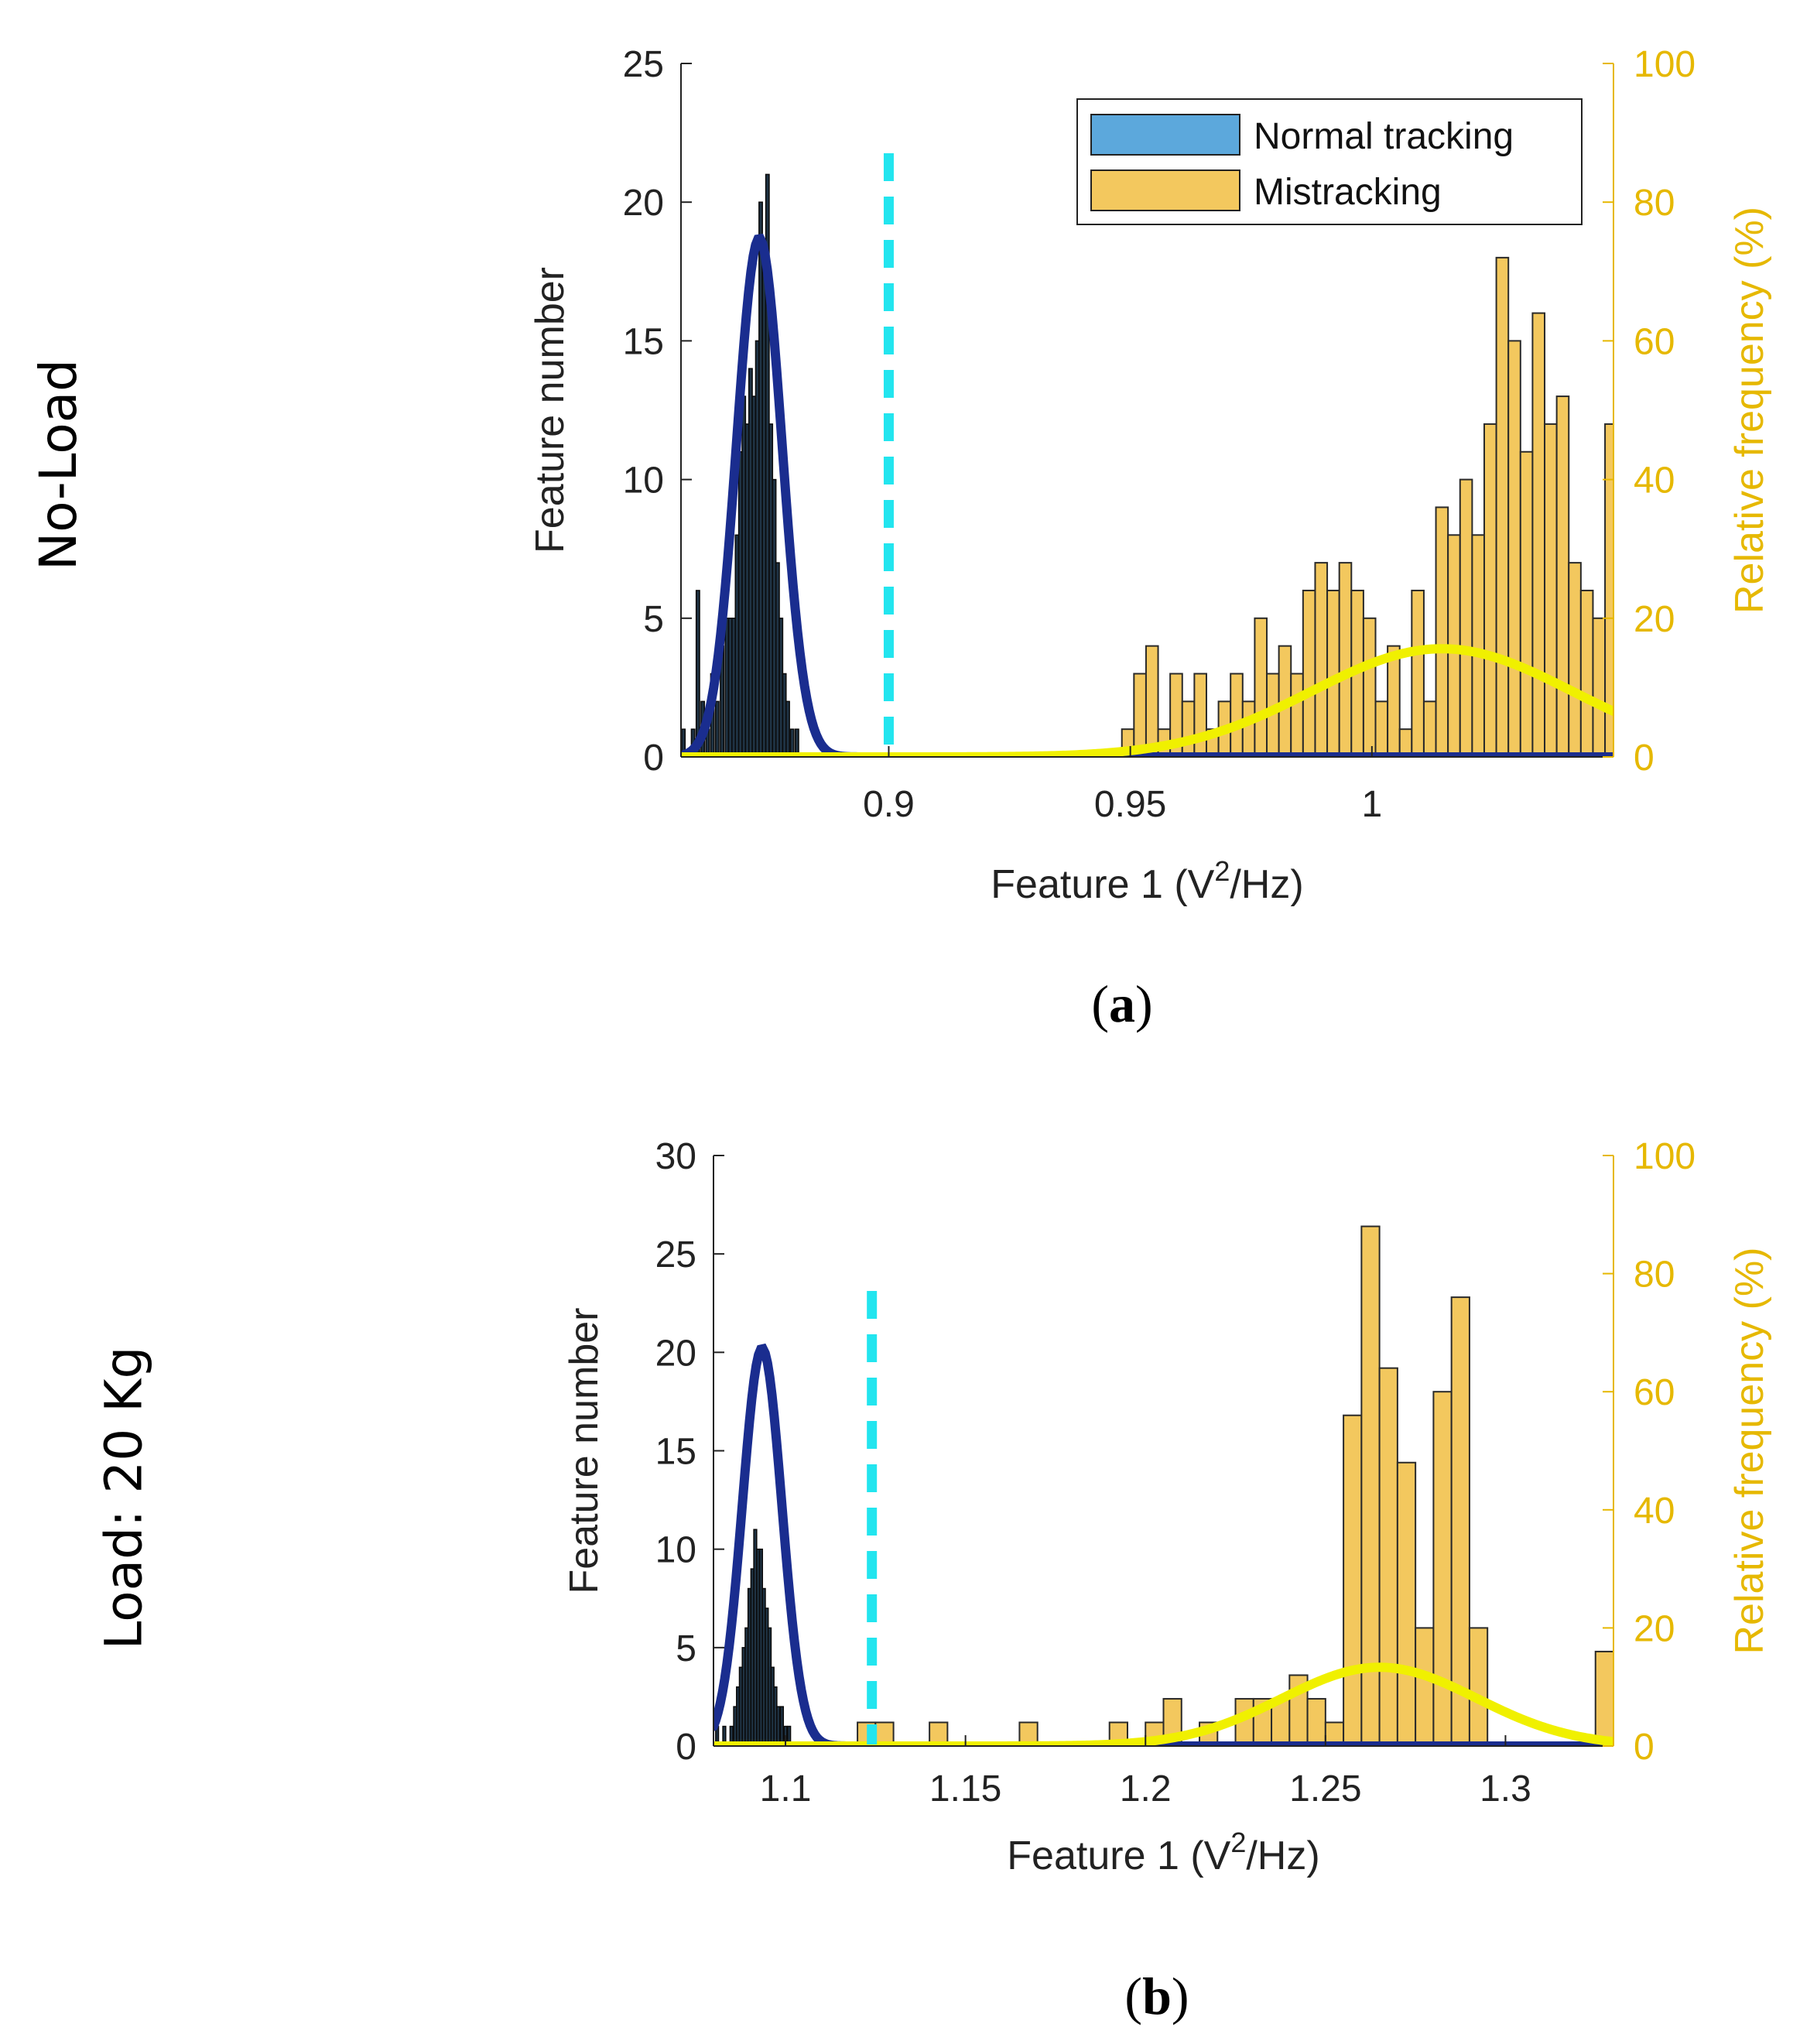 Image resolution: width=1817 pixels, height=2044 pixels. What do you see at coordinates (1371, 804) in the screenshot?
I see `x-tick-label: 1` at bounding box center [1371, 804].